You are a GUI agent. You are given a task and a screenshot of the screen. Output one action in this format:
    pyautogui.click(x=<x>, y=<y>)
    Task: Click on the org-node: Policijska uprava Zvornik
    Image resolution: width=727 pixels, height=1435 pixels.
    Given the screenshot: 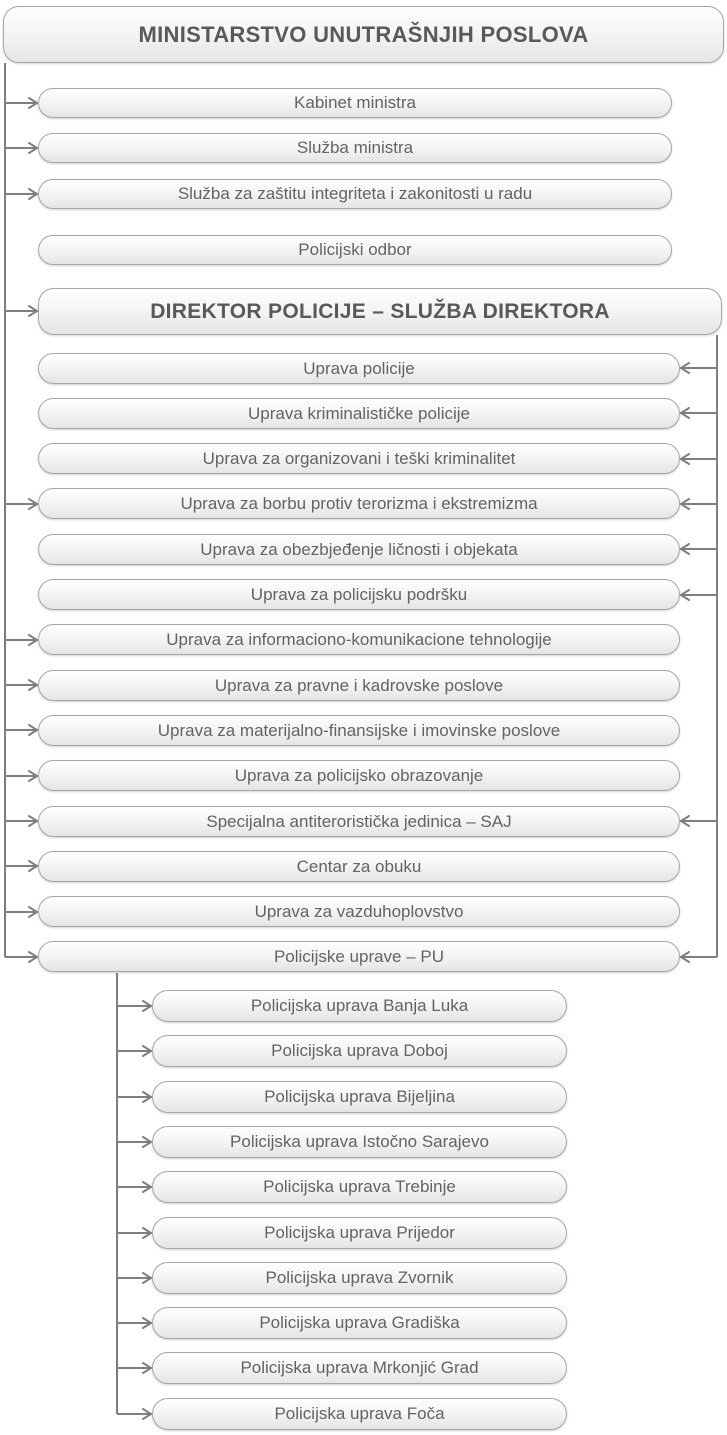 What is the action you would take?
    pyautogui.click(x=359, y=1278)
    